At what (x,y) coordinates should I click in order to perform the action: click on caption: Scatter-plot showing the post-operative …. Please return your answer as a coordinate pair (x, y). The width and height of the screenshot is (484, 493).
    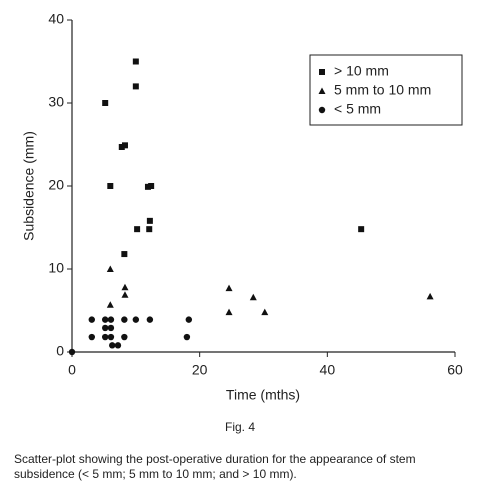
    Looking at the image, I should click on (215, 466).